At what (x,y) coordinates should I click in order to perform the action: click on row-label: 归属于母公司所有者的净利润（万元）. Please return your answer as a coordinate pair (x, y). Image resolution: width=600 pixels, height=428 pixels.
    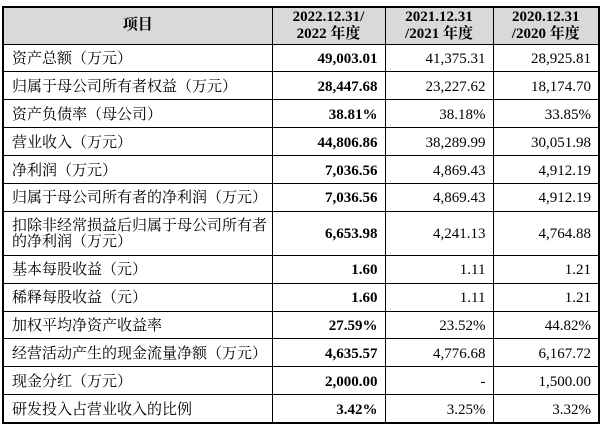
    Looking at the image, I should click on (137, 197).